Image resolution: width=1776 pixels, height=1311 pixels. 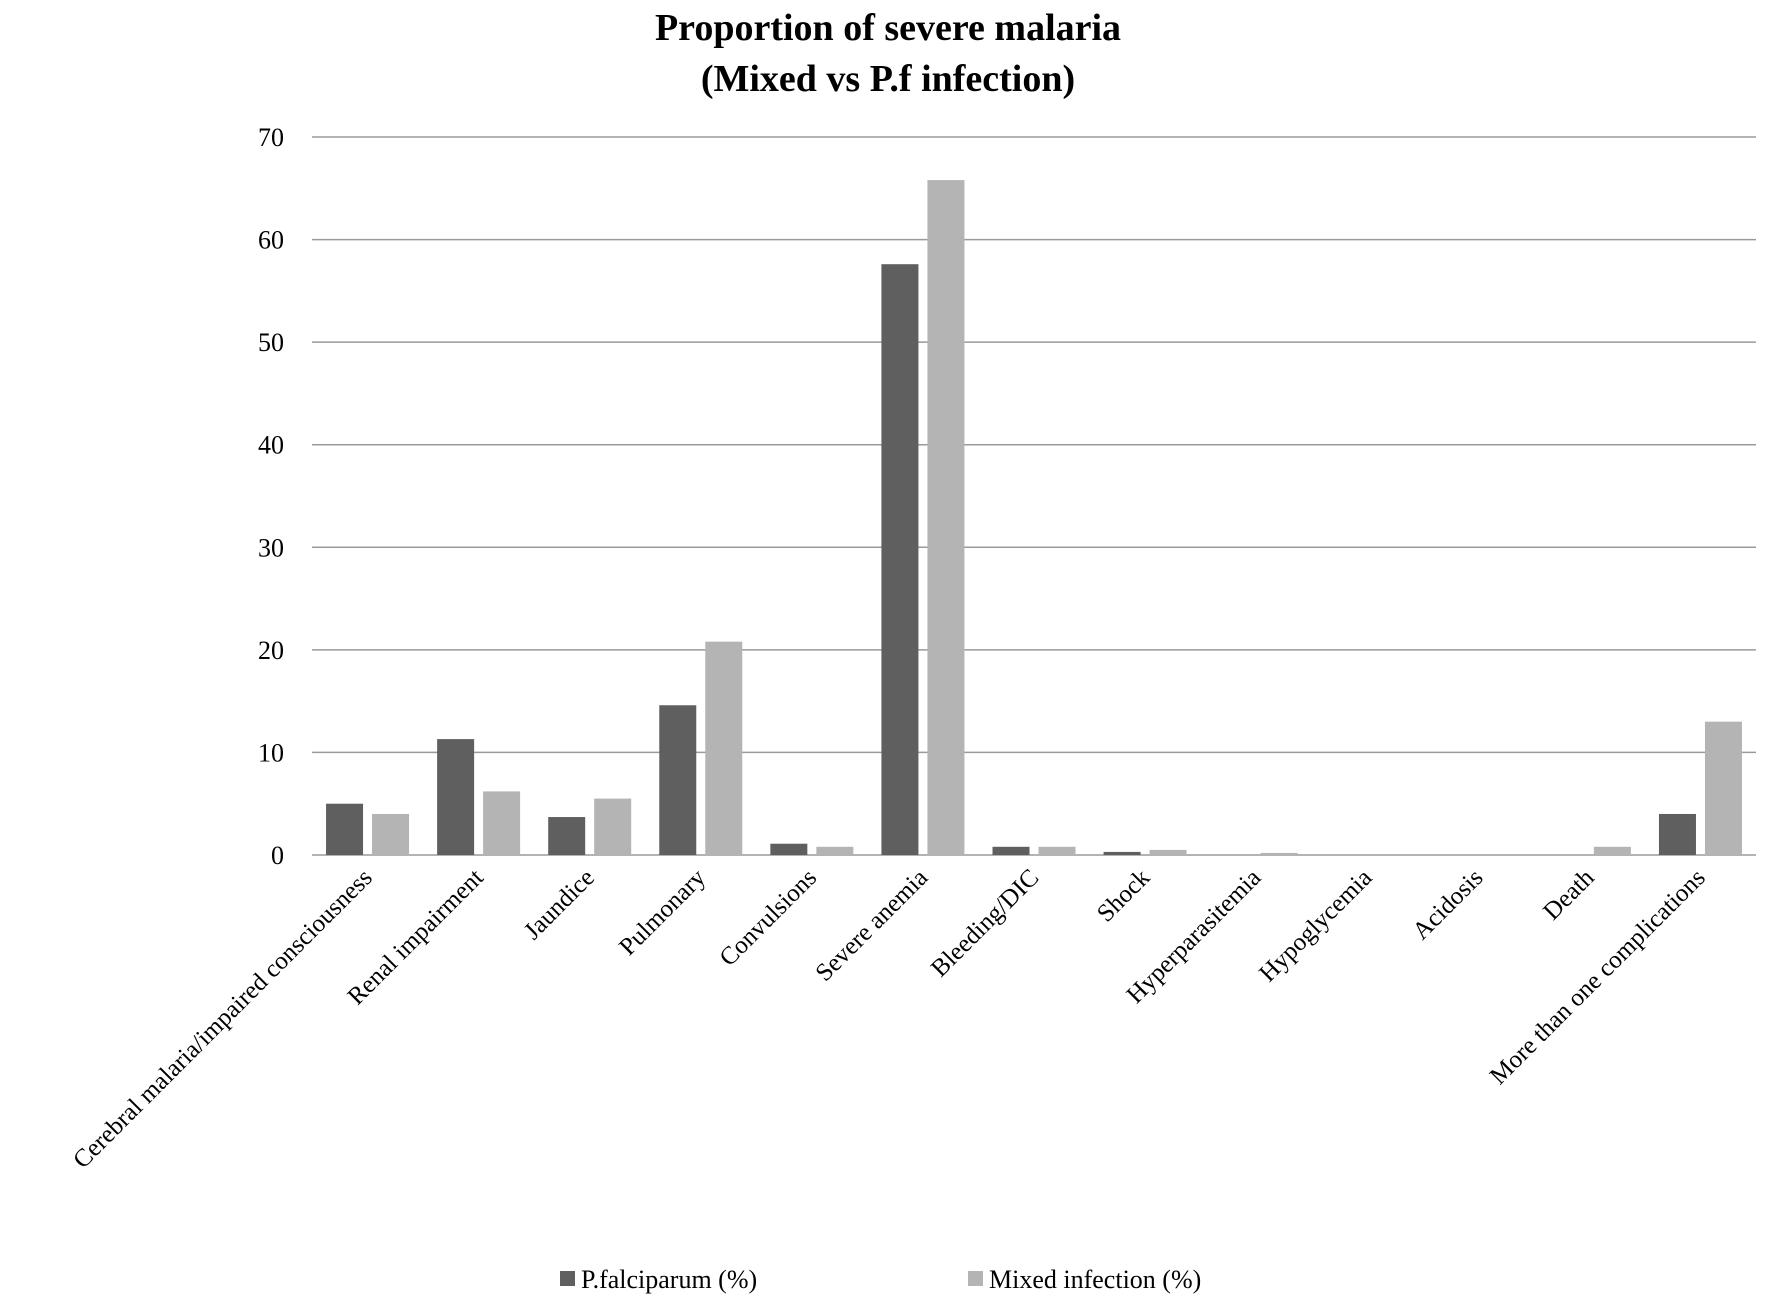 I want to click on chart-title-line-2: (Mixed vs P.f infection), so click(x=888, y=79).